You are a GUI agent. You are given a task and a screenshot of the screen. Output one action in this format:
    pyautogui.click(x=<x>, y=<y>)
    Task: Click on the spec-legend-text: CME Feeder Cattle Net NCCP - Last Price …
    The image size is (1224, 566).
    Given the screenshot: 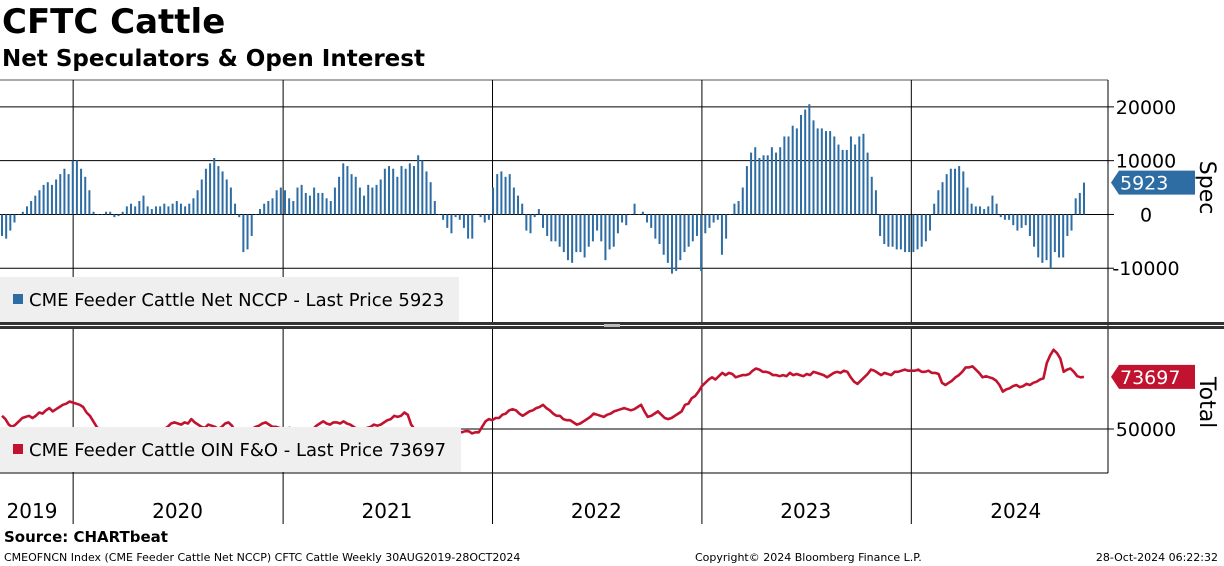 What is the action you would take?
    pyautogui.click(x=236, y=300)
    